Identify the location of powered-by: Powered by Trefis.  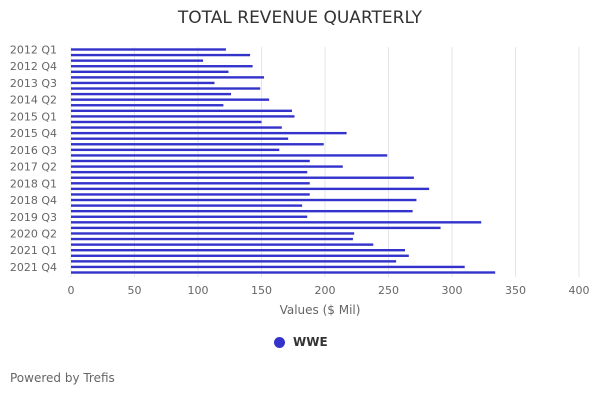
(62, 378).